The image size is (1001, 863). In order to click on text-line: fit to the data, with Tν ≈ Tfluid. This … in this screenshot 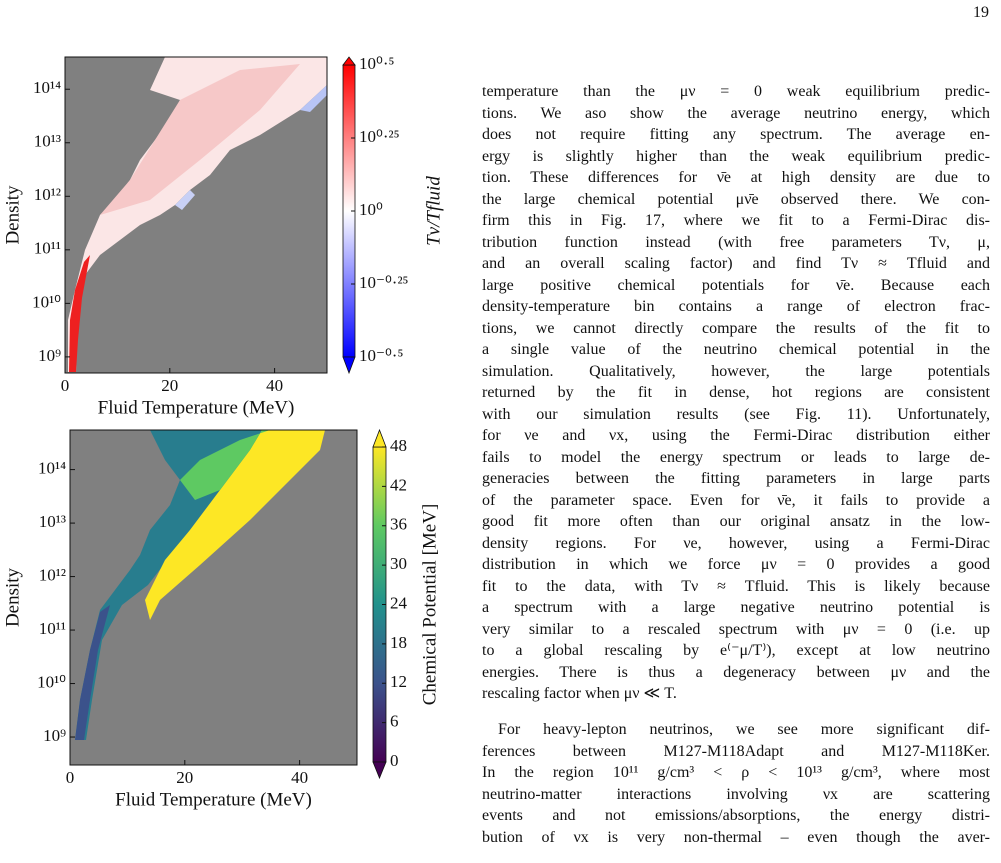, I will do `click(736, 586)`.